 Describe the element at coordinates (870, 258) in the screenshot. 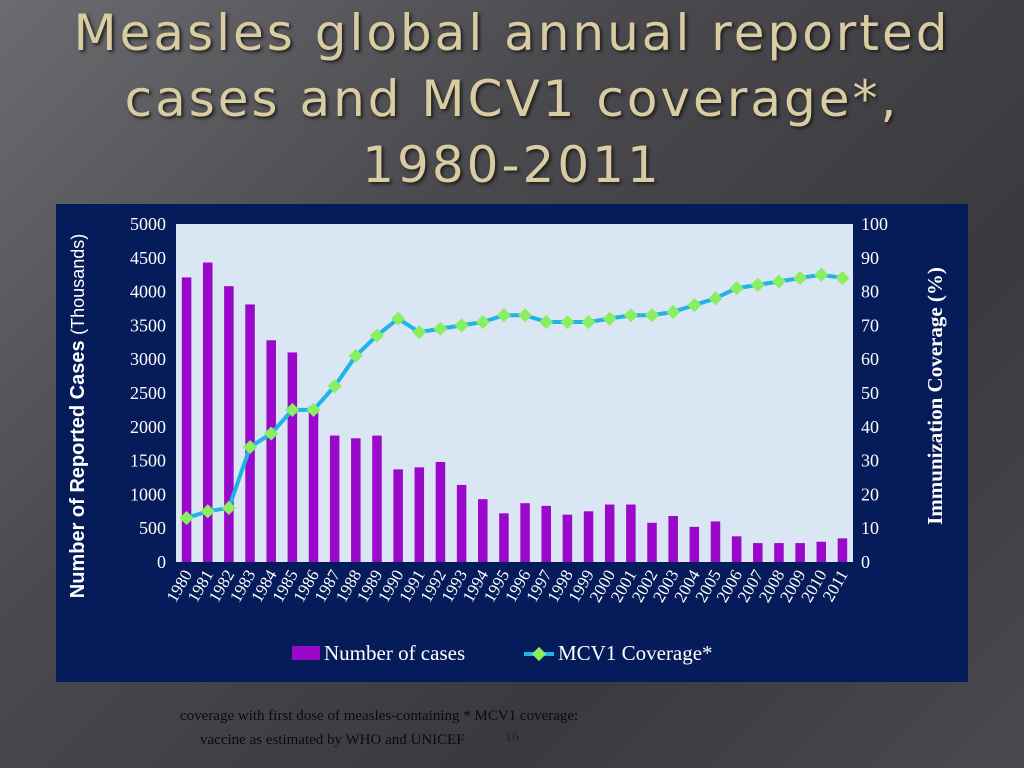

I see `y2-tick-label: 90` at that location.